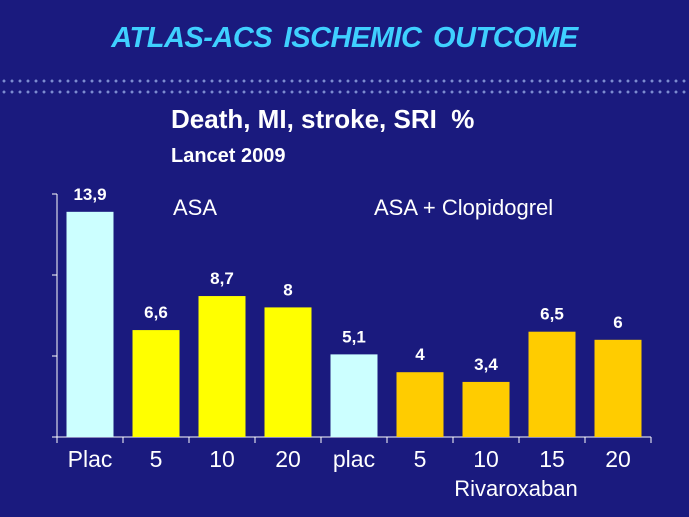 Image resolution: width=689 pixels, height=517 pixels. Describe the element at coordinates (344, 81) in the screenshot. I see `dotted-divider-top` at that location.